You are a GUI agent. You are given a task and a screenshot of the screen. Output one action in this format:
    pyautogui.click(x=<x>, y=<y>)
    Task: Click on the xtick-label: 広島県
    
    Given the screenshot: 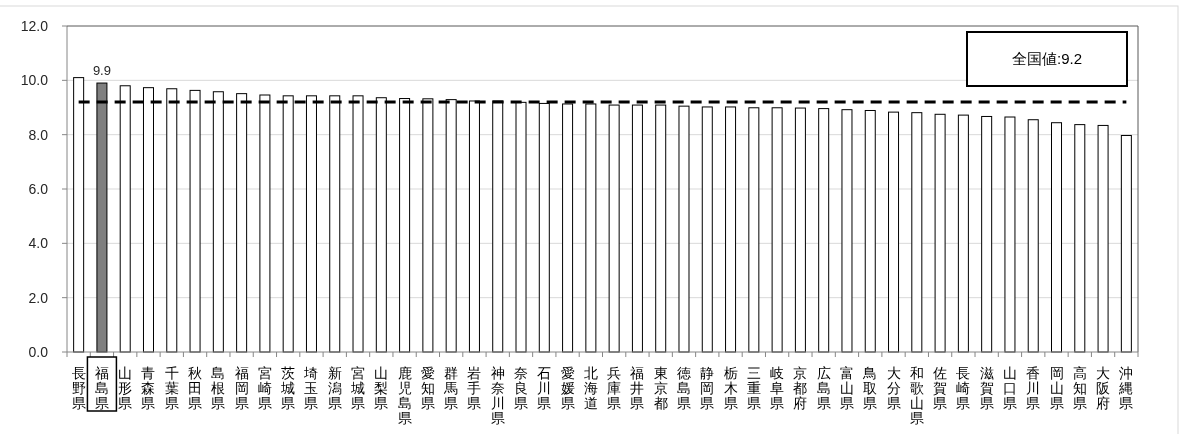 What is the action you would take?
    pyautogui.click(x=823, y=388)
    